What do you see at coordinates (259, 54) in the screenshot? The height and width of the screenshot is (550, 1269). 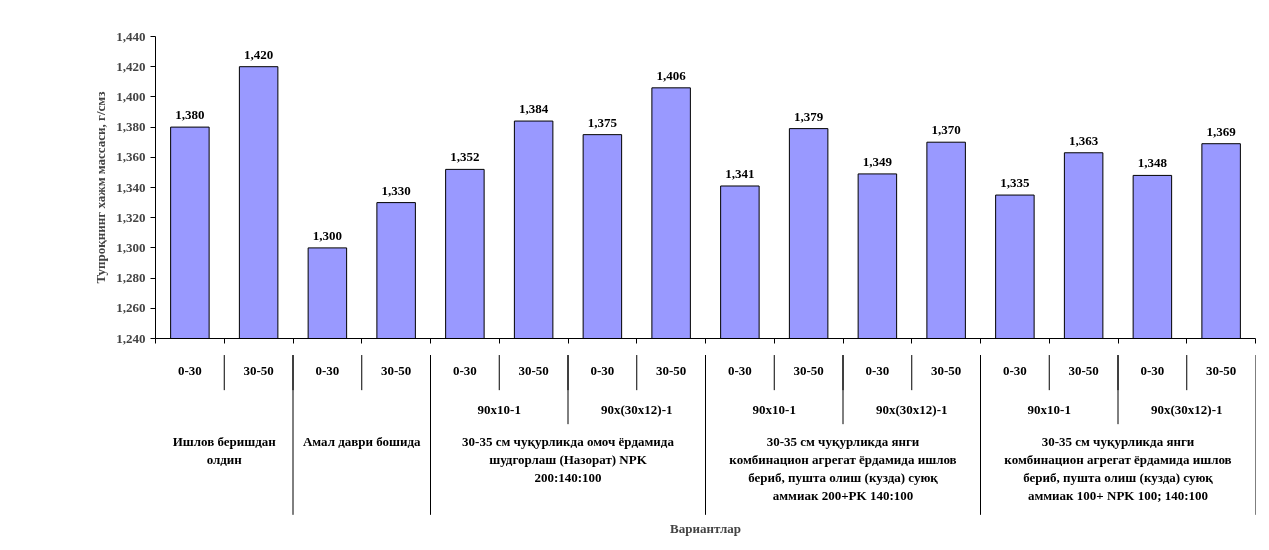 I see `data-label: 1,420` at bounding box center [259, 54].